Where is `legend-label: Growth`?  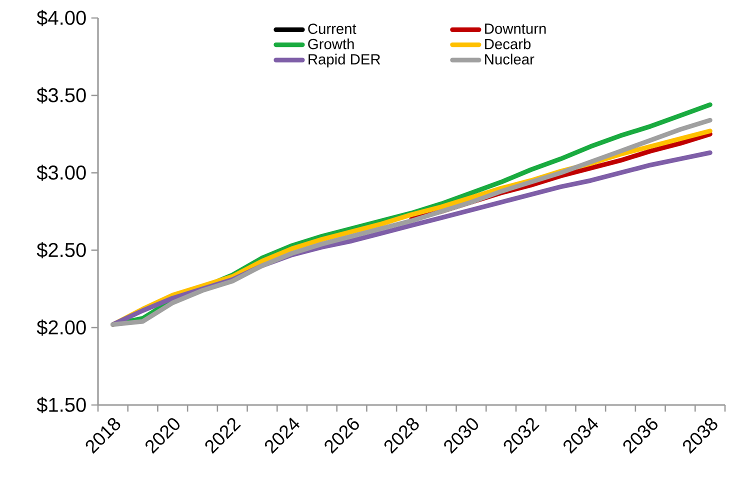
legend-label: Growth is located at coordinates (331, 44).